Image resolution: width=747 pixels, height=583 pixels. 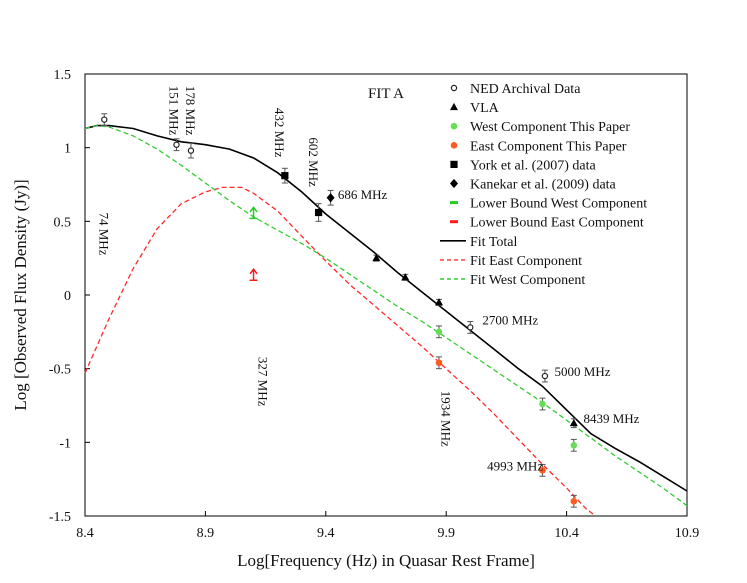 I want to click on x-axis-title: Log[Frequency (Hz) in Quasar Rest Frame], so click(x=386, y=560).